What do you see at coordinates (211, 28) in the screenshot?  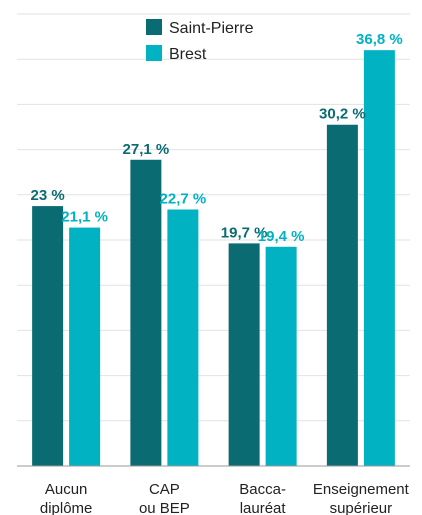 I see `legend-label-saint-pierre: Saint-Pierre` at bounding box center [211, 28].